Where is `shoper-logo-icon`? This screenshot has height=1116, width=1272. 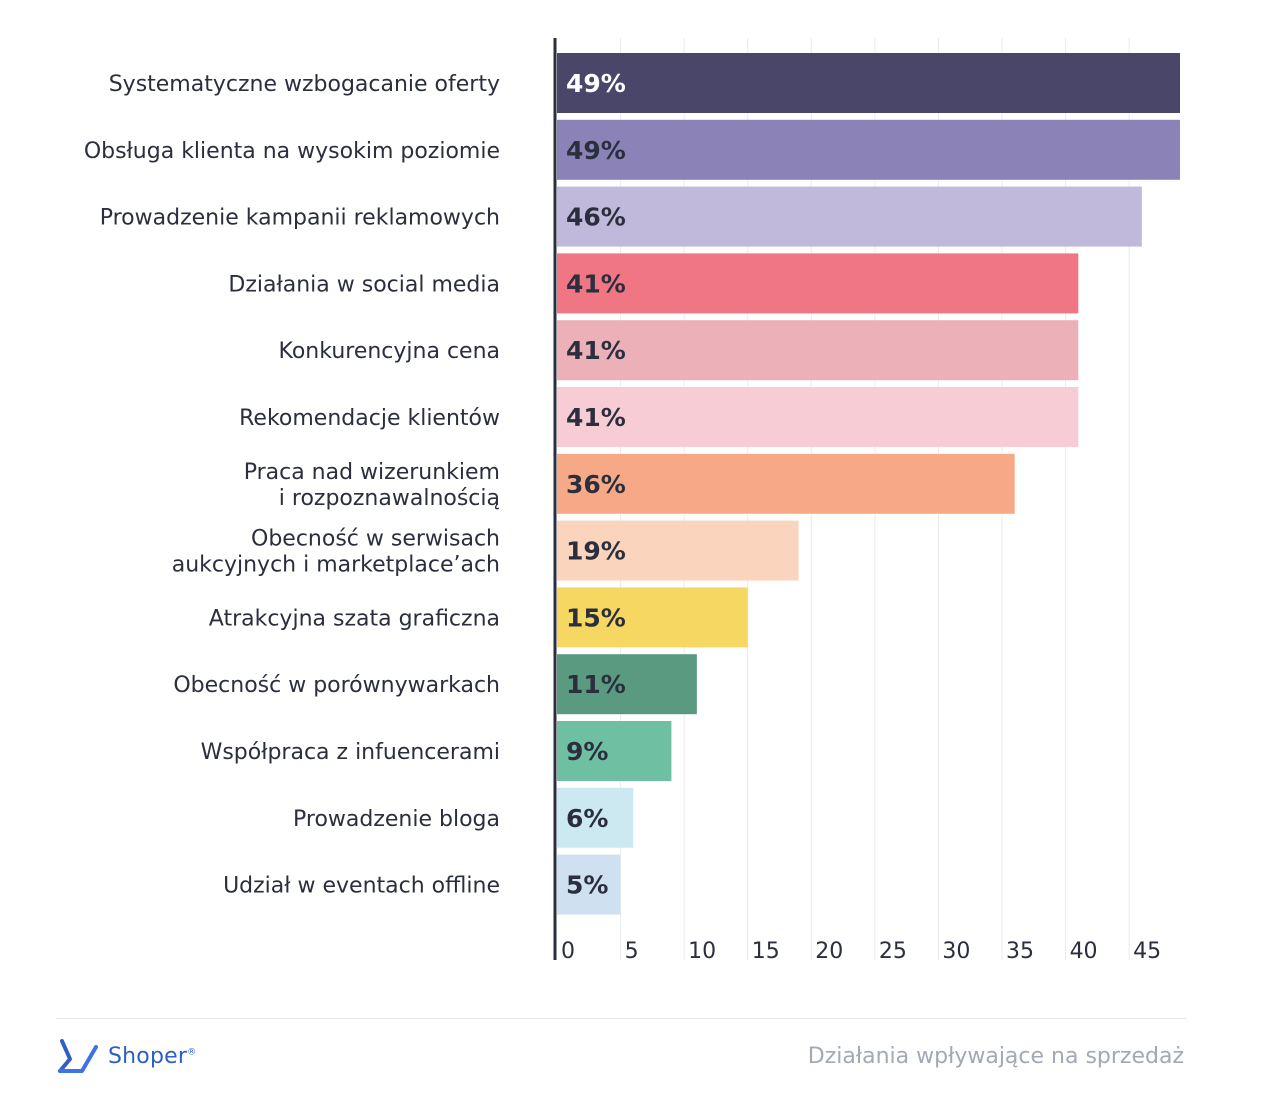 shoper-logo-icon is located at coordinates (78, 1056).